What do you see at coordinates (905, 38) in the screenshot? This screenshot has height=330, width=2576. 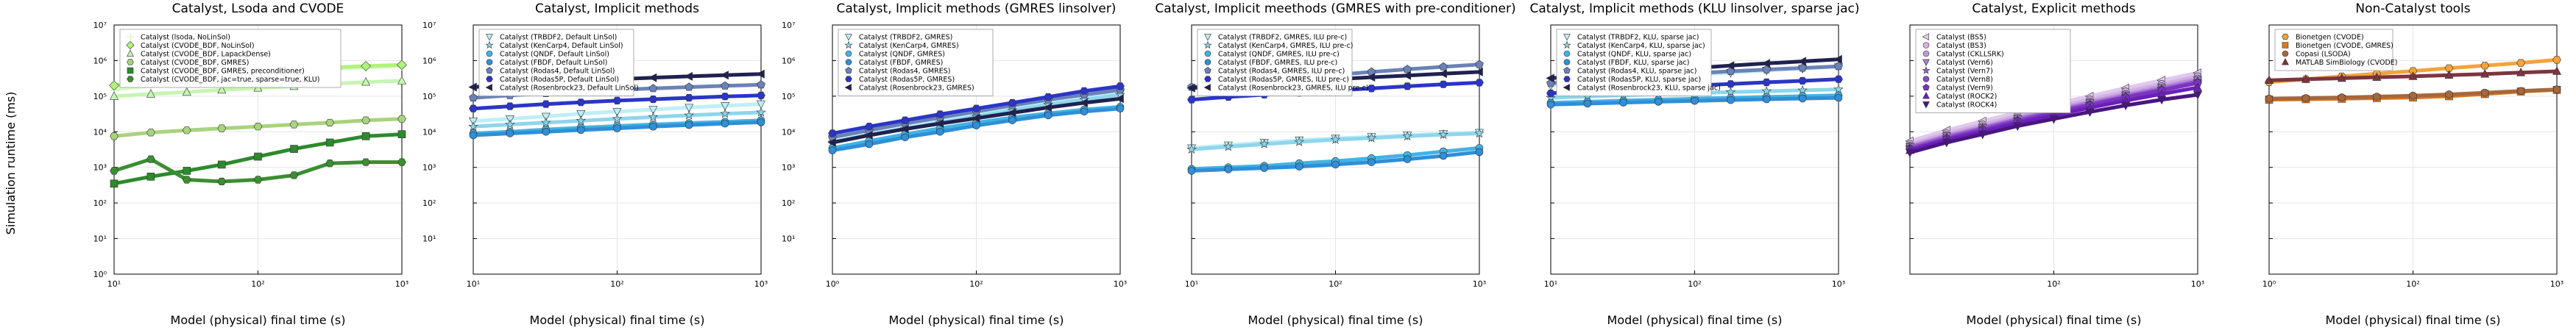 I see `legend-label: Catalyst (TRBDF2, GMRES)` at bounding box center [905, 38].